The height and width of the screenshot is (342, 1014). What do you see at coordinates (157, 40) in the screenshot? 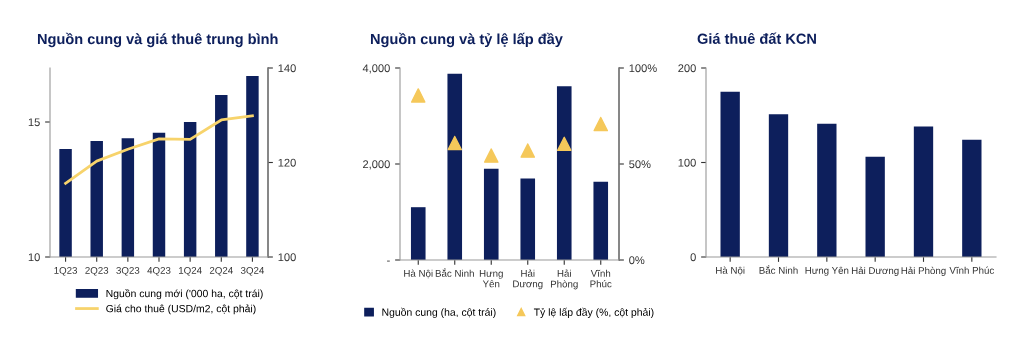
I see `chart-title: Nguồn cung và giá thuê trung bình` at bounding box center [157, 40].